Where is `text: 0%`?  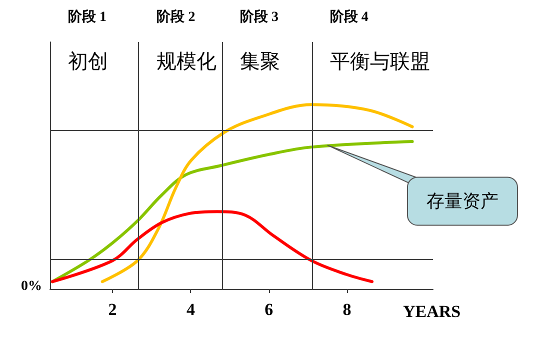
text: 0% is located at coordinates (31, 287).